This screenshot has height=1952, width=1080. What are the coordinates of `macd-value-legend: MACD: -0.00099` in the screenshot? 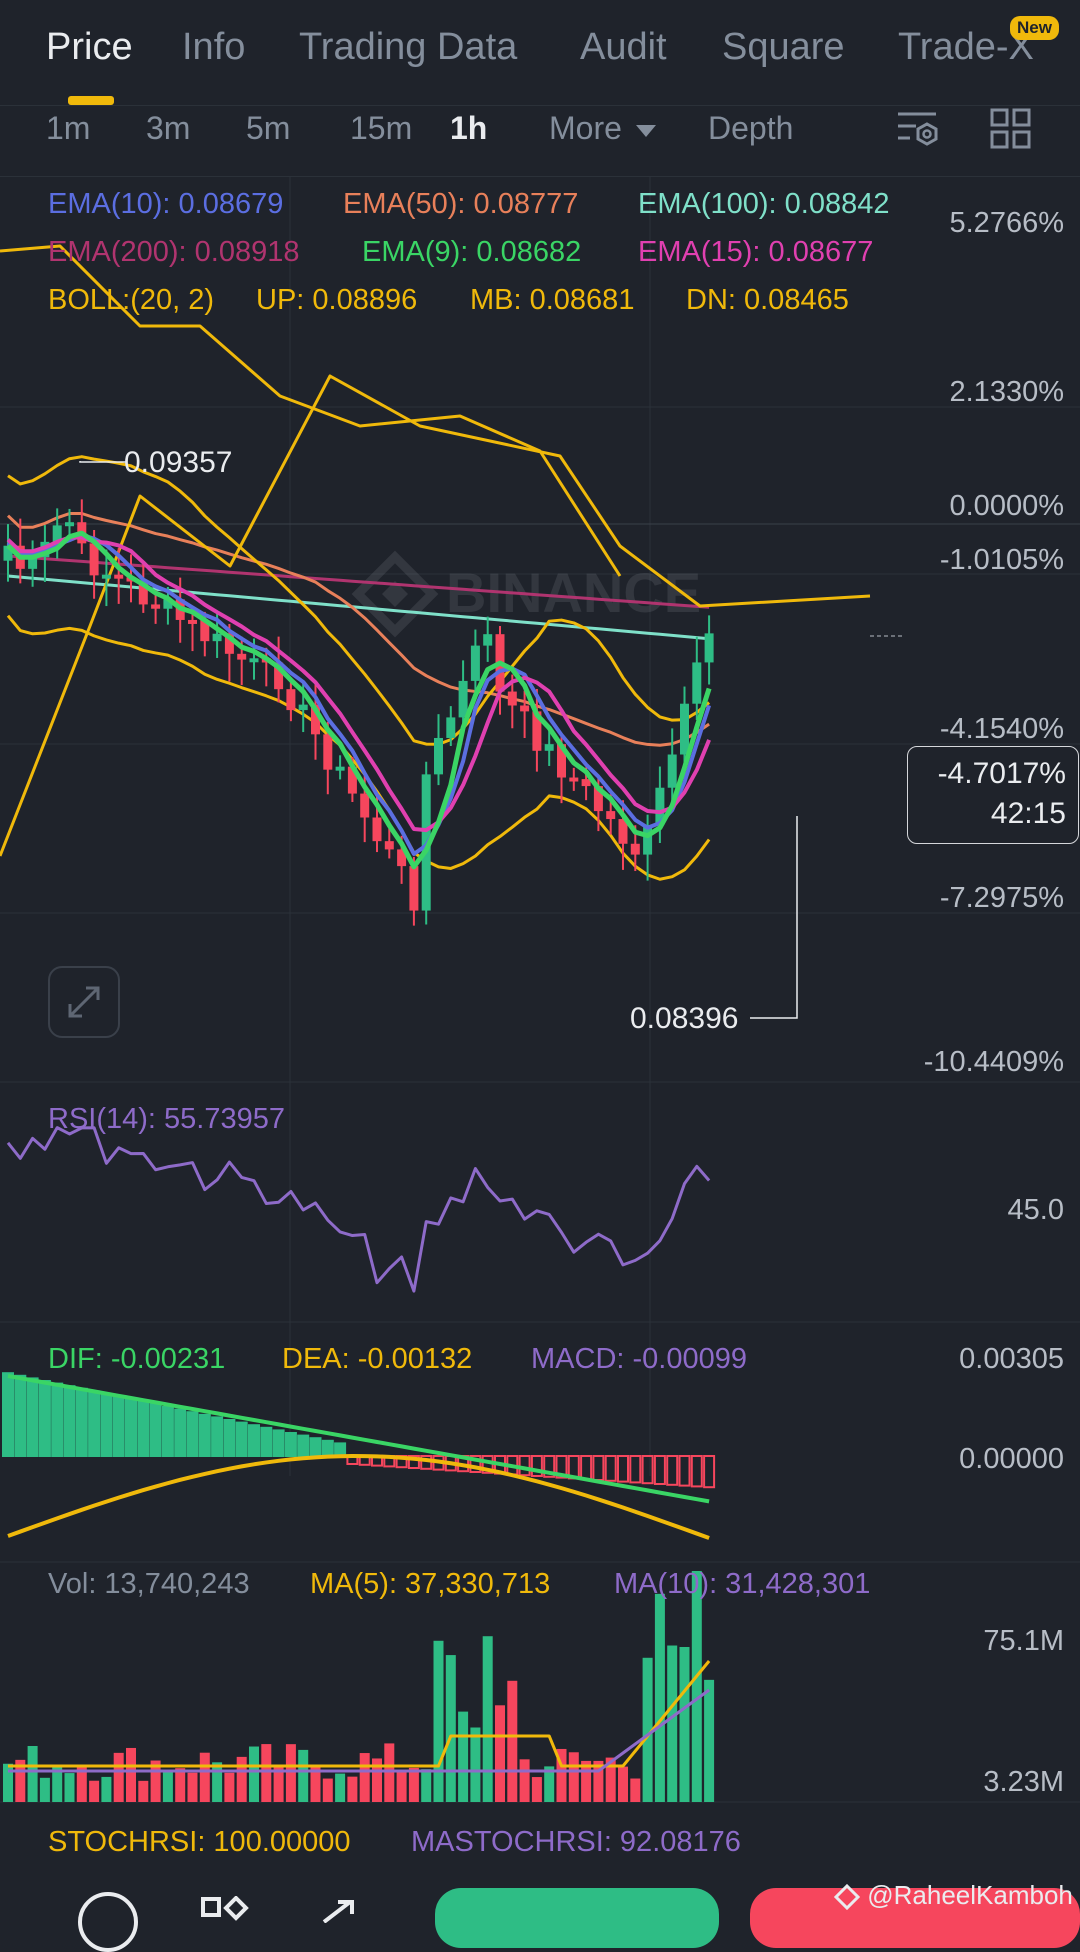 It's located at (639, 1359).